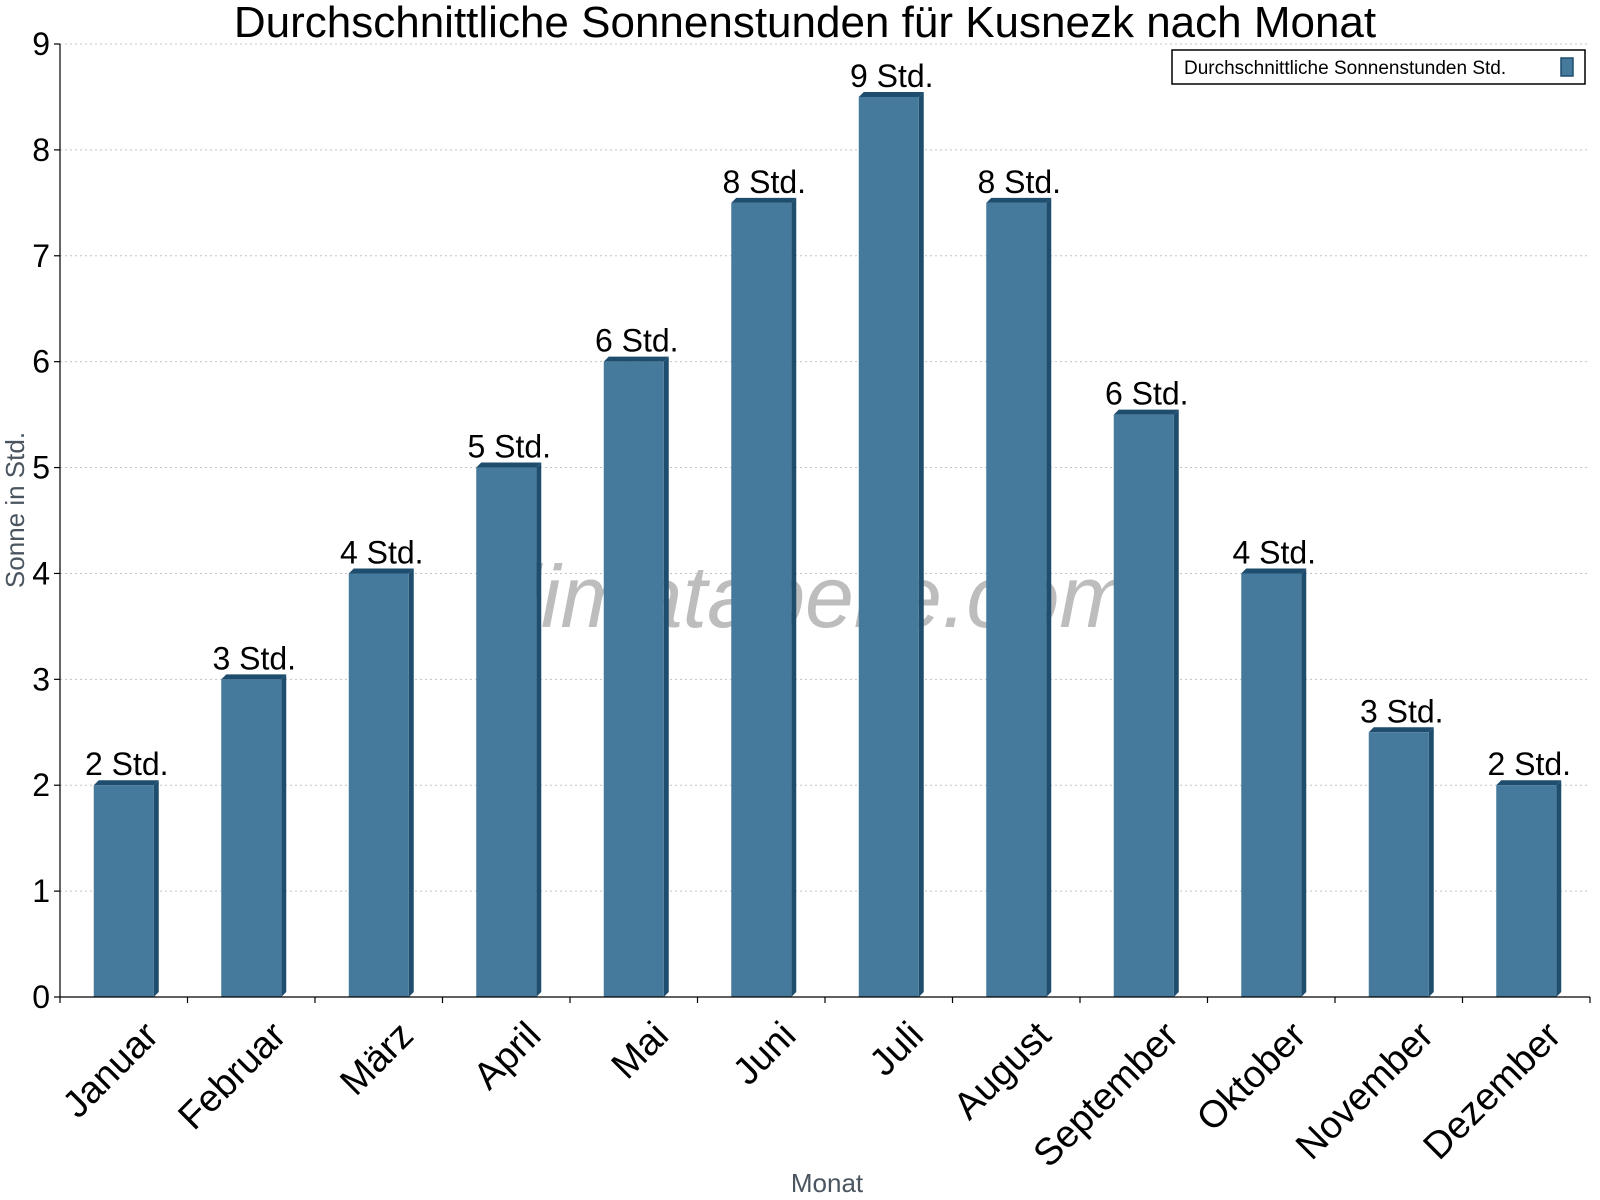 The image size is (1600, 1200). Describe the element at coordinates (41, 468) in the screenshot. I see `y-tick-label: 5` at that location.